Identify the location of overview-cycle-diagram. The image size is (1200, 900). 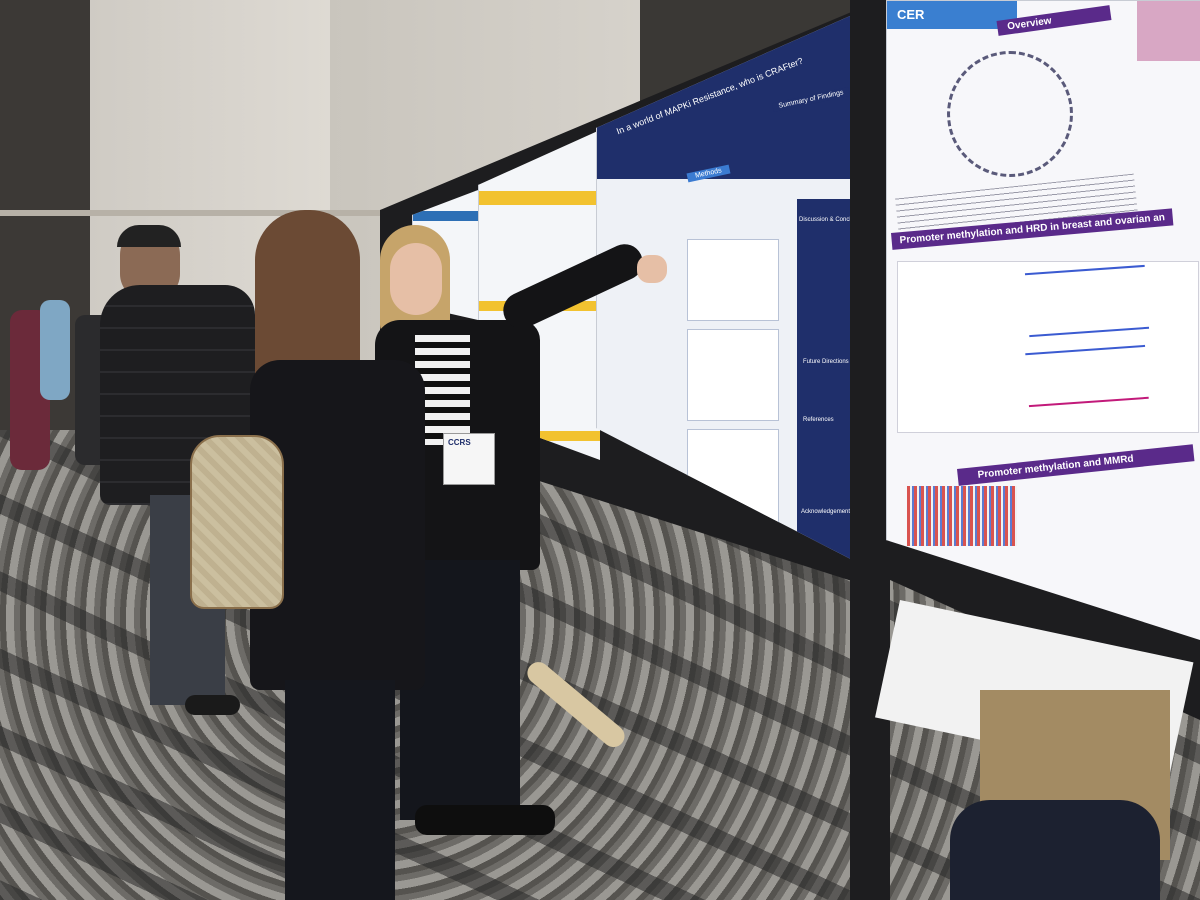
(1010, 114).